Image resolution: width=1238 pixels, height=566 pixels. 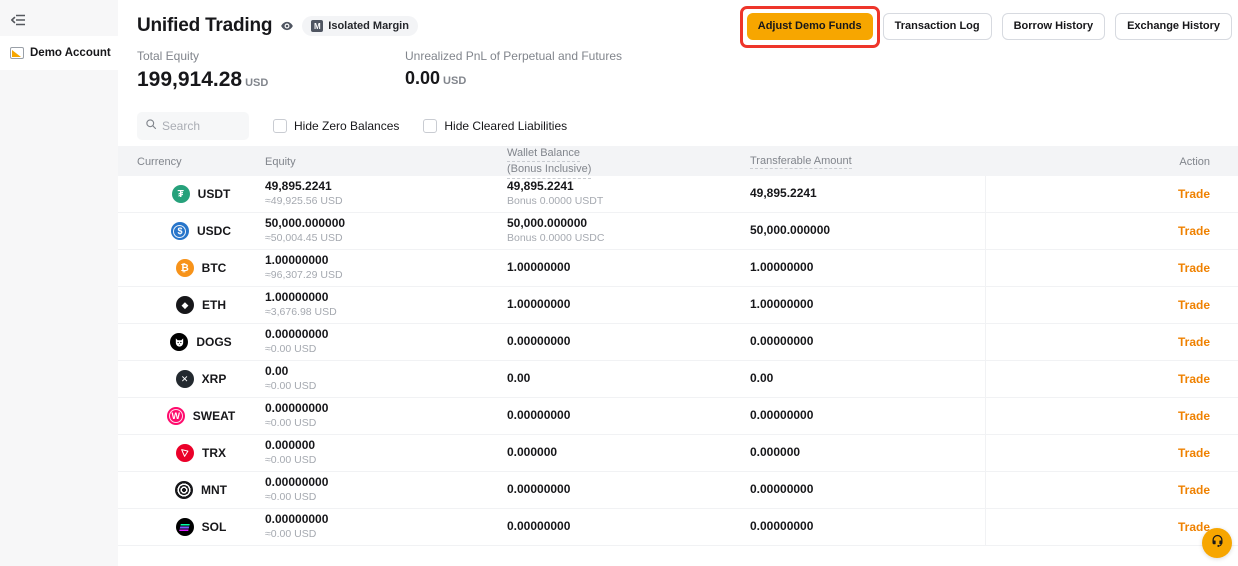 What do you see at coordinates (185, 453) in the screenshot?
I see `trx-icon` at bounding box center [185, 453].